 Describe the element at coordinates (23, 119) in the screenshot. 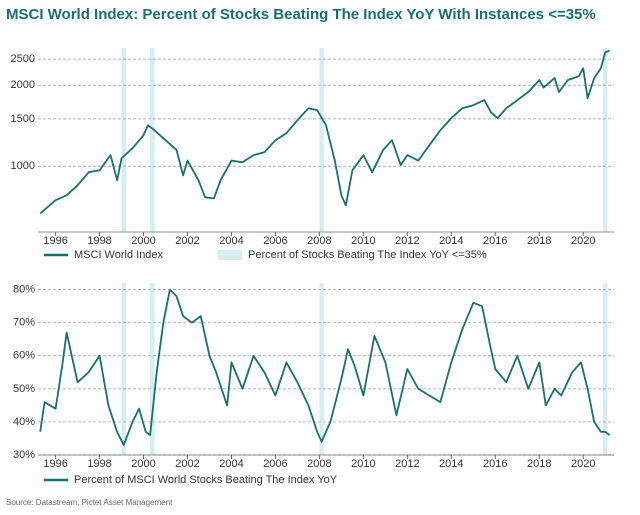

I see `y-tick-label: 1500` at that location.